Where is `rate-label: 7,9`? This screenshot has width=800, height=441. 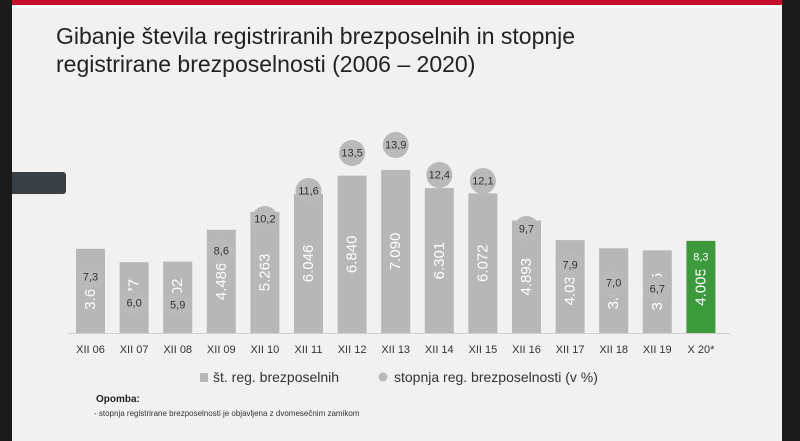 rate-label: 7,9 is located at coordinates (569, 266).